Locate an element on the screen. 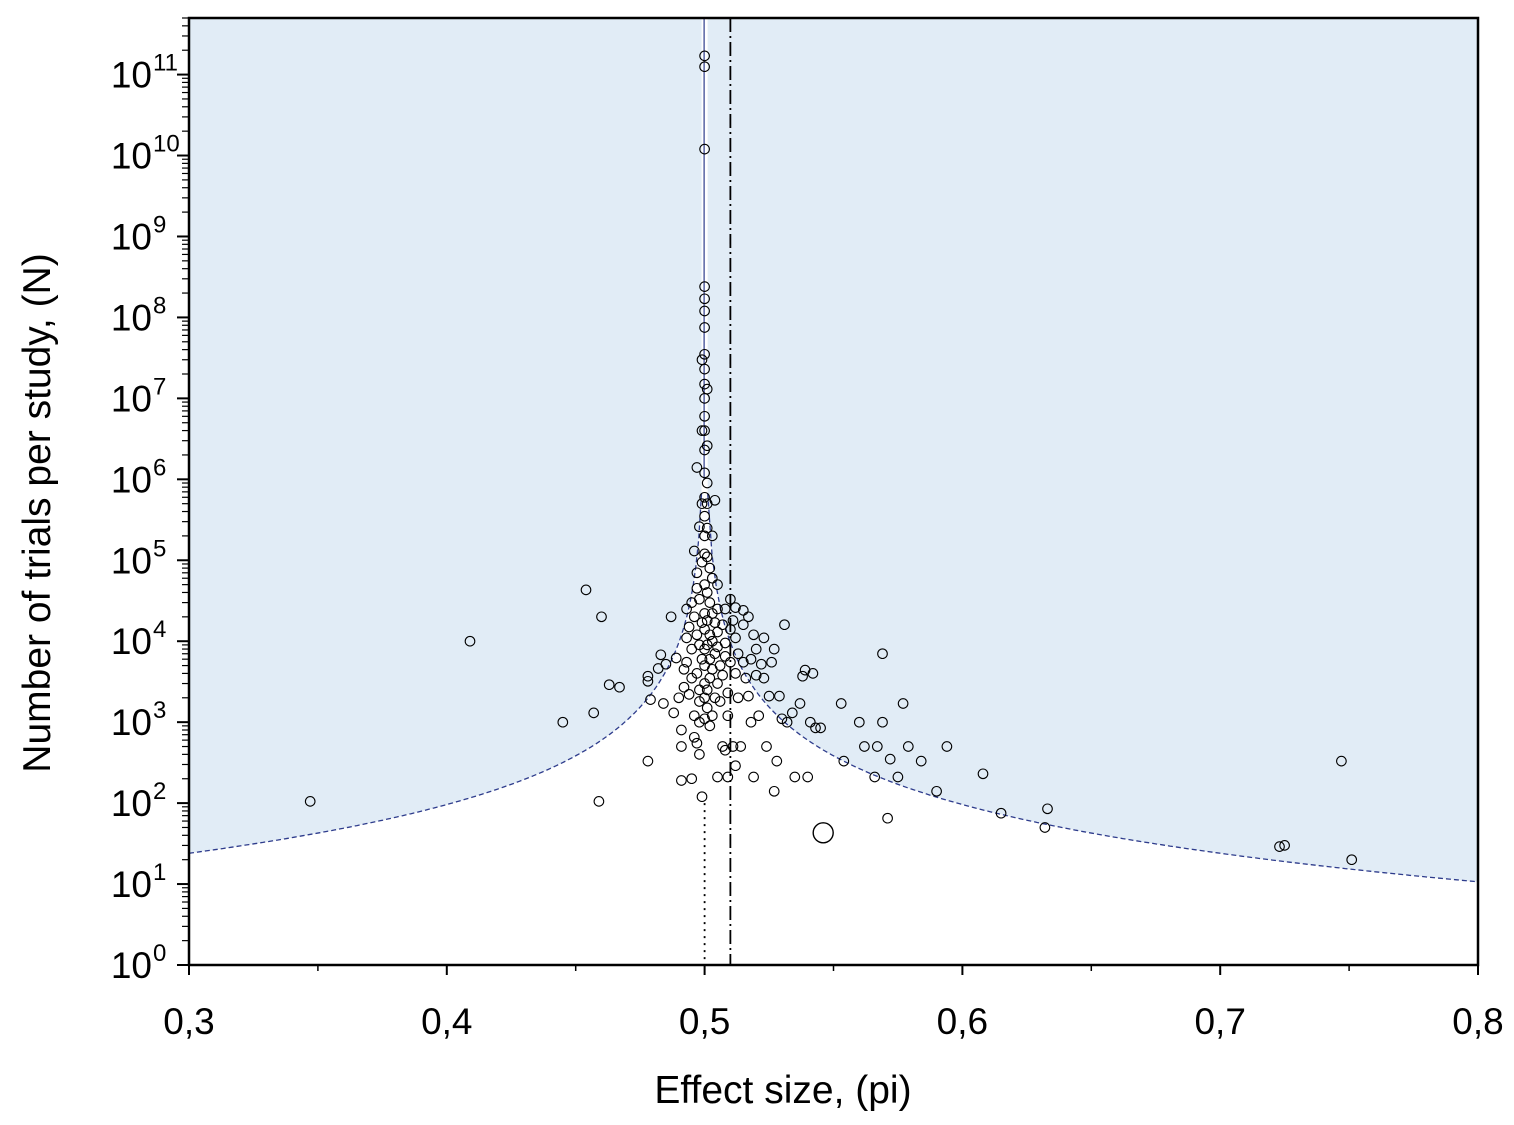 The width and height of the screenshot is (1514, 1125). y-axis-title: Number of trials per study, (N) is located at coordinates (37, 512).